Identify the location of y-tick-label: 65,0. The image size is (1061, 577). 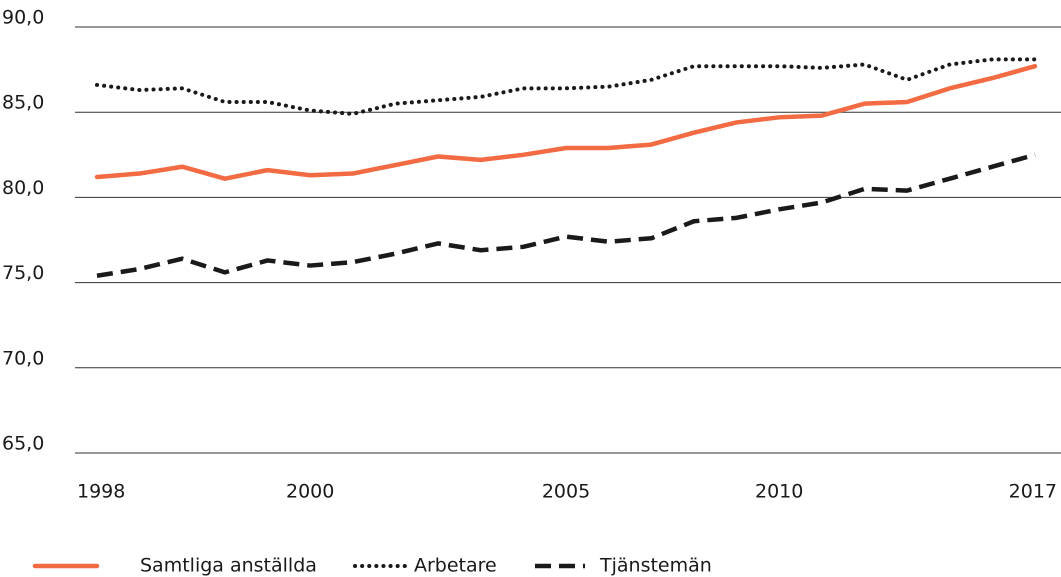
(23, 444).